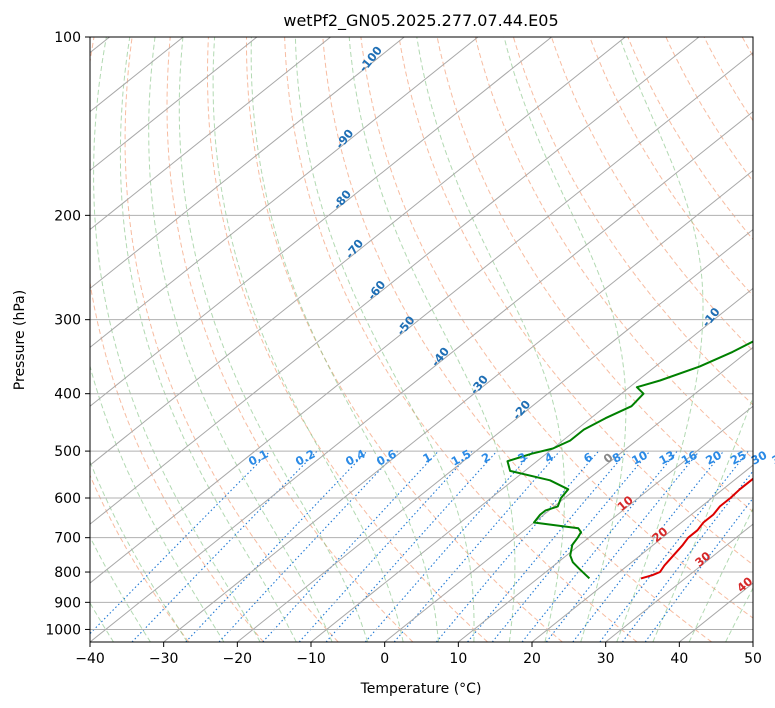 The height and width of the screenshot is (708, 775). I want to click on chart-title: wetPf2_GN05.2025.277.07.44.E05, so click(420, 21).